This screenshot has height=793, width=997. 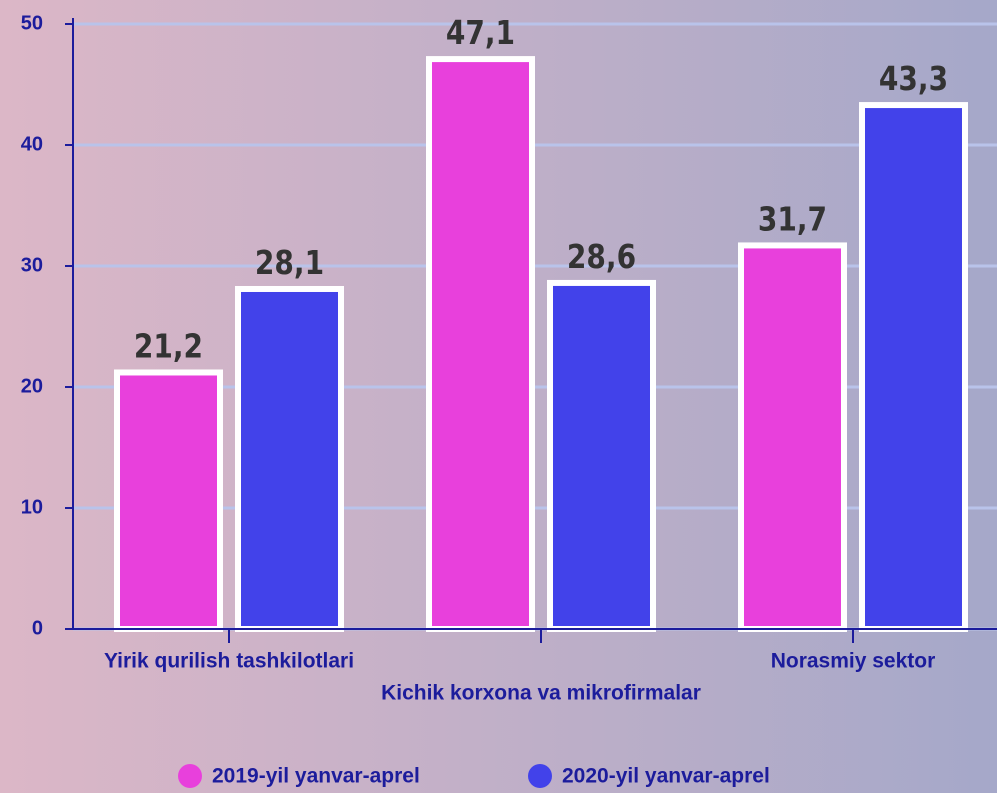 What do you see at coordinates (289, 264) in the screenshot?
I see `data-label: 28,1` at bounding box center [289, 264].